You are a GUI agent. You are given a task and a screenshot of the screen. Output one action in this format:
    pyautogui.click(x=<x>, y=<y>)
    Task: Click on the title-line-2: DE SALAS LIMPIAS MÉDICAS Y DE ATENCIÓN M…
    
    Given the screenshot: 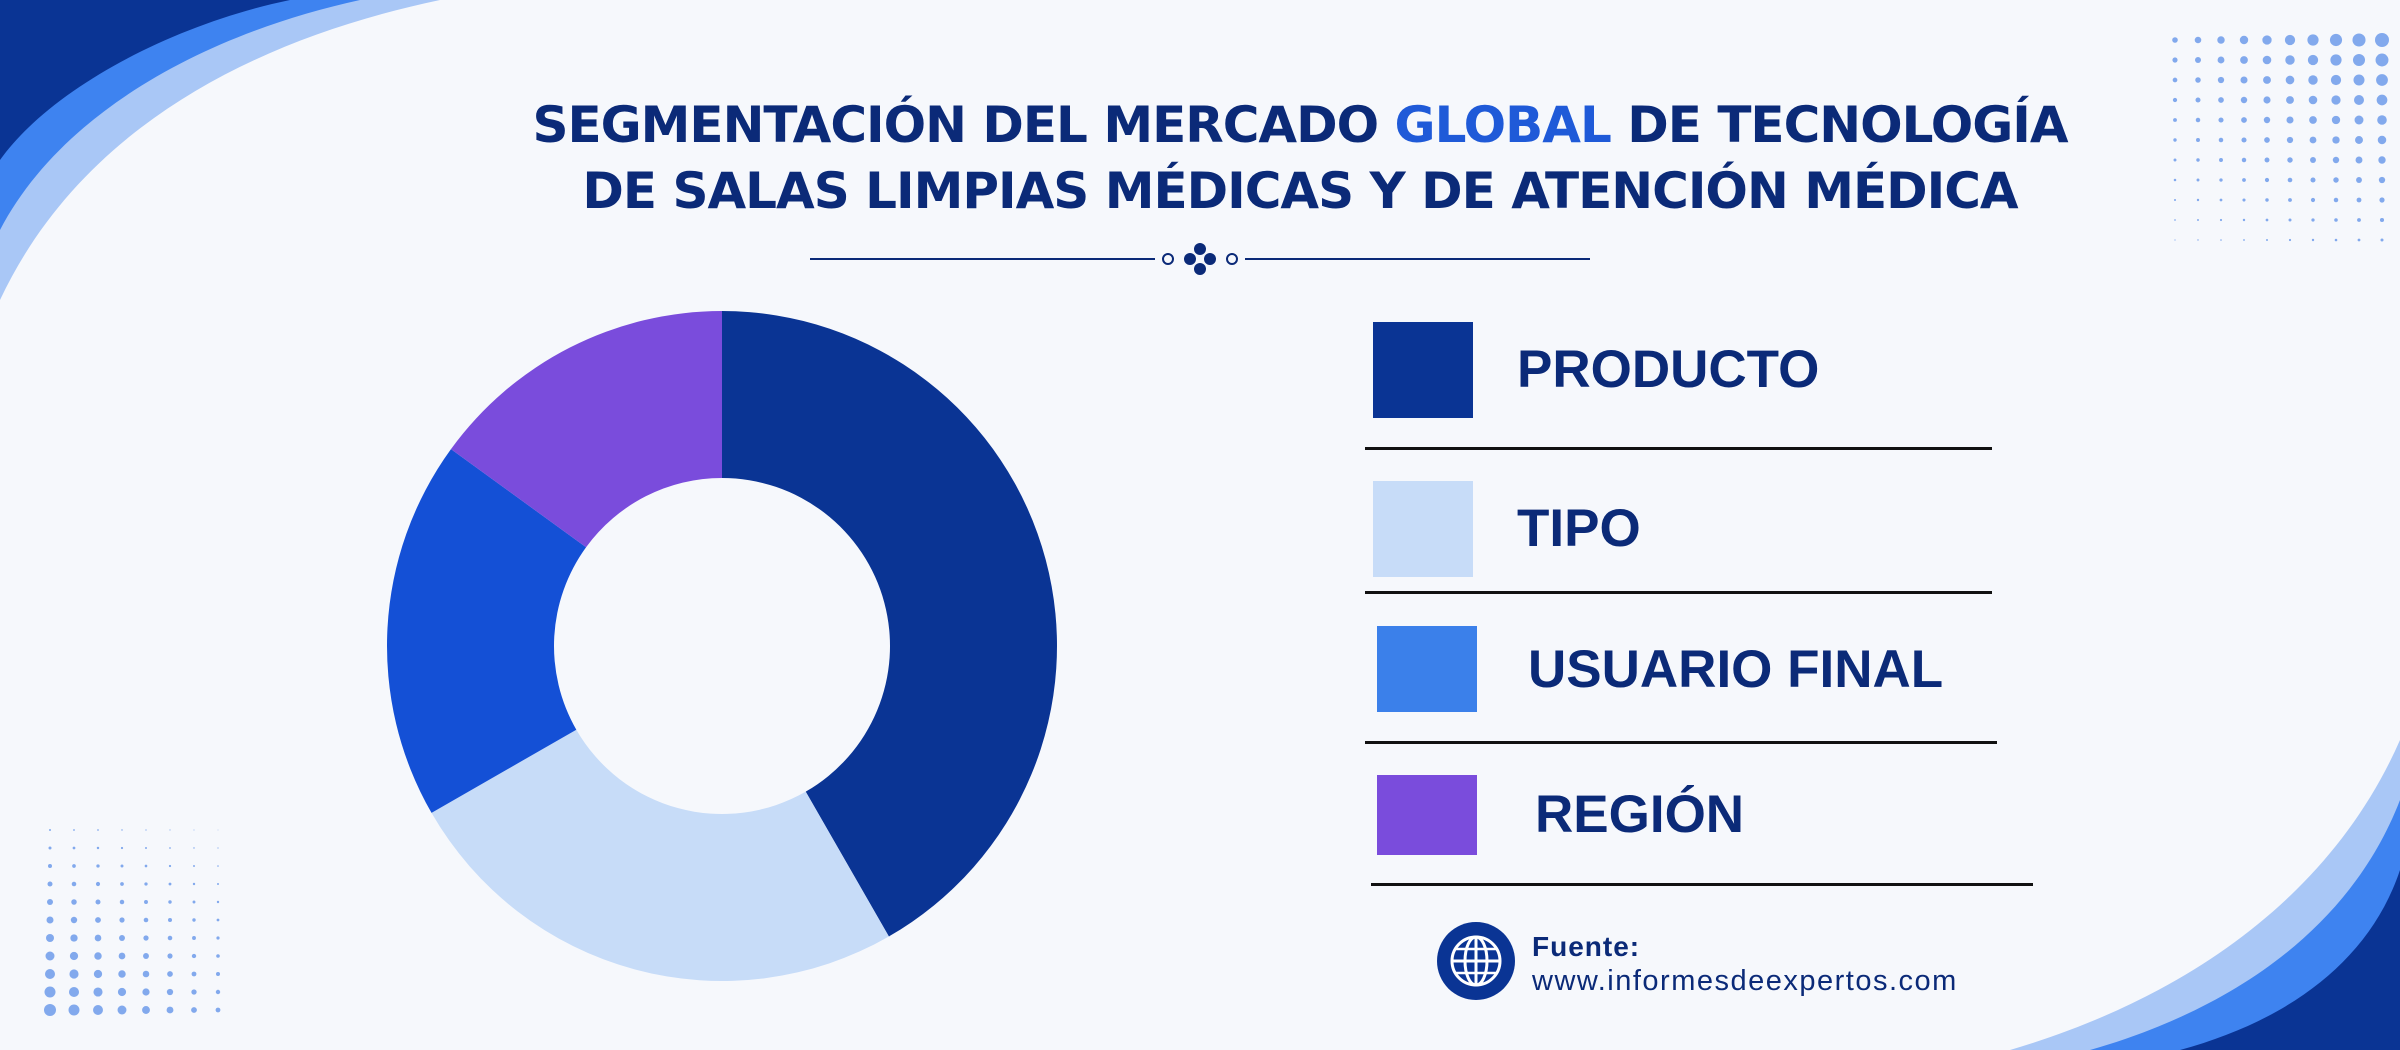 What is the action you would take?
    pyautogui.click(x=1300, y=191)
    